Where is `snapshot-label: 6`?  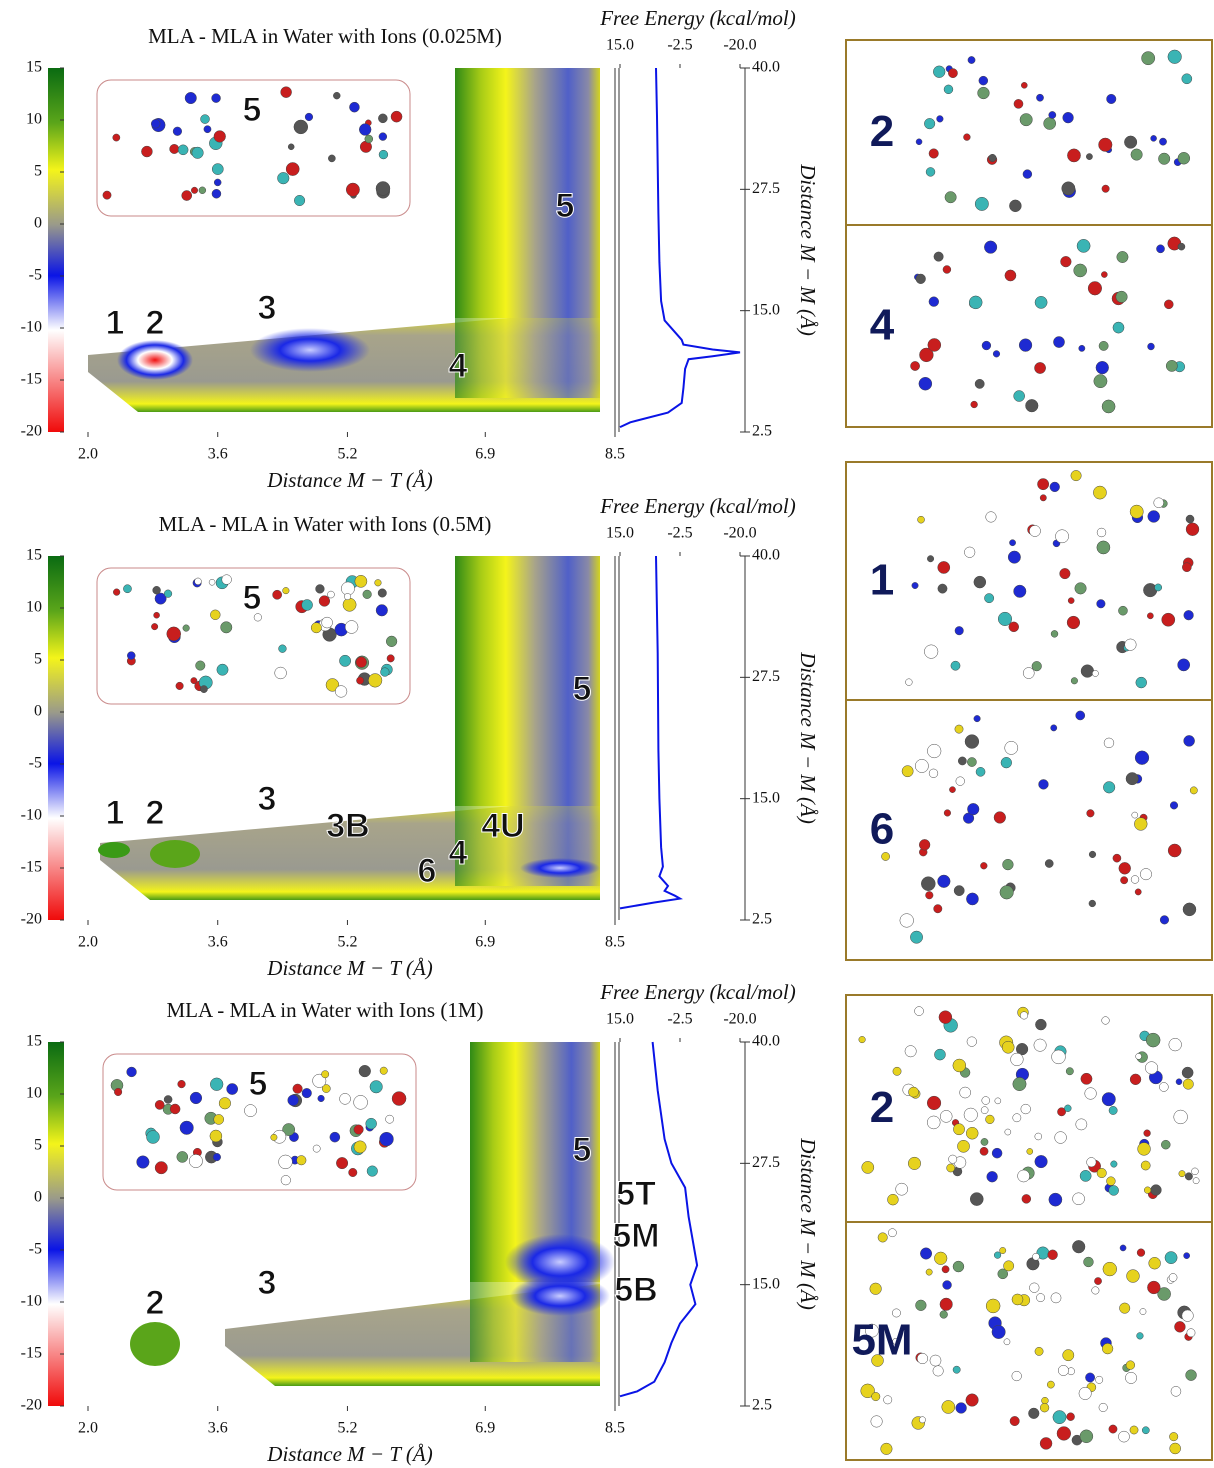 snapshot-label: 6 is located at coordinates (882, 829).